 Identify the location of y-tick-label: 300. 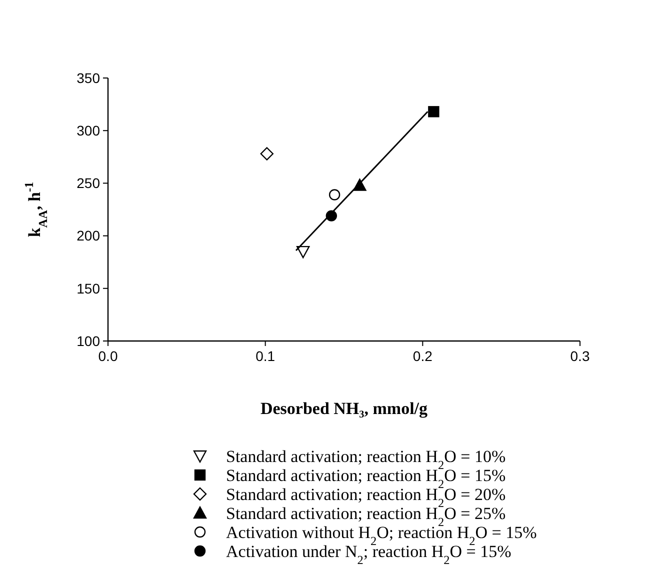
(88, 130).